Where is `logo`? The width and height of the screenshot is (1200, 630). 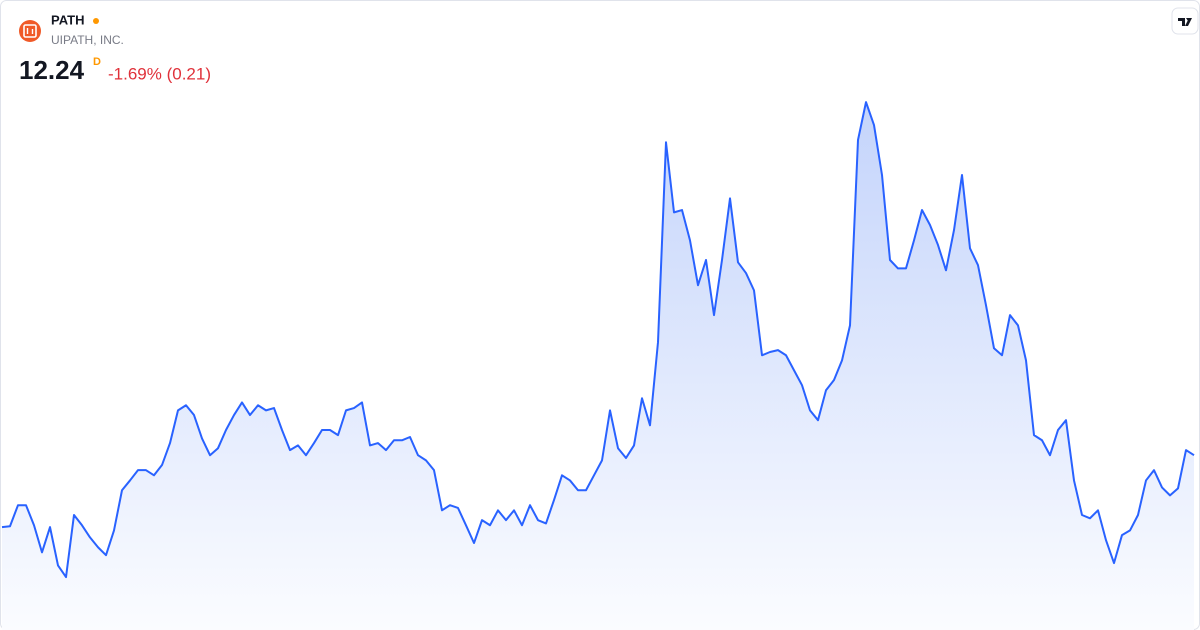
logo is located at coordinates (30, 31).